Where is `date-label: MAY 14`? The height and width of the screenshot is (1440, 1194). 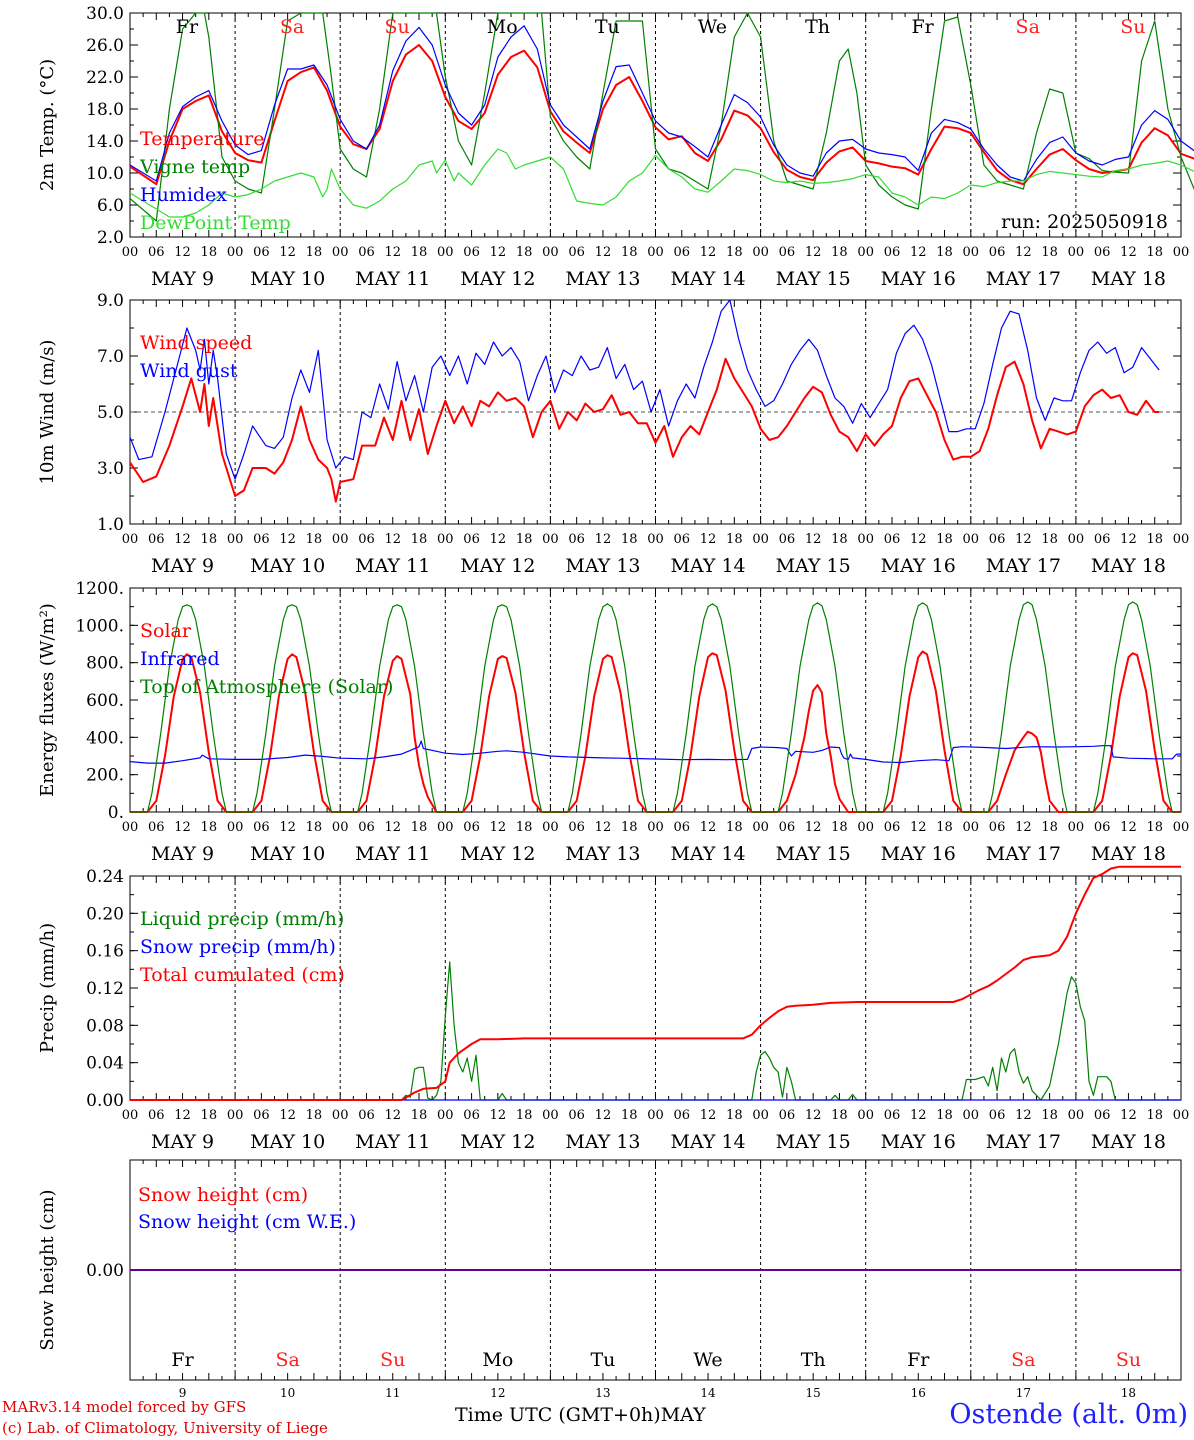 date-label: MAY 14 is located at coordinates (707, 566).